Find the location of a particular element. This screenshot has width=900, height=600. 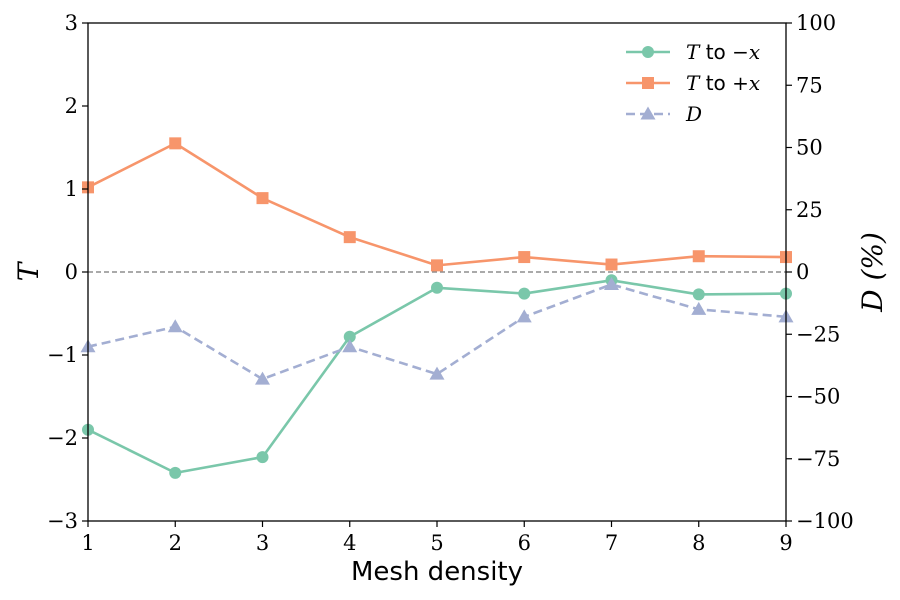

left-y-tick-label: 0 is located at coordinates (71, 272).